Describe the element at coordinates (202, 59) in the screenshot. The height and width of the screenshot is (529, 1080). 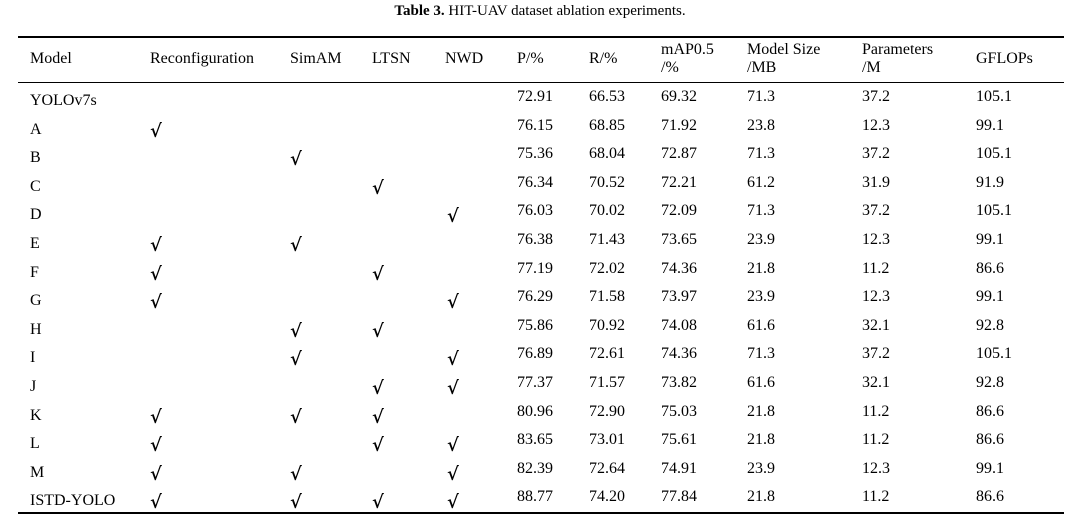
I see `header-reconf: Reconfiguration` at that location.